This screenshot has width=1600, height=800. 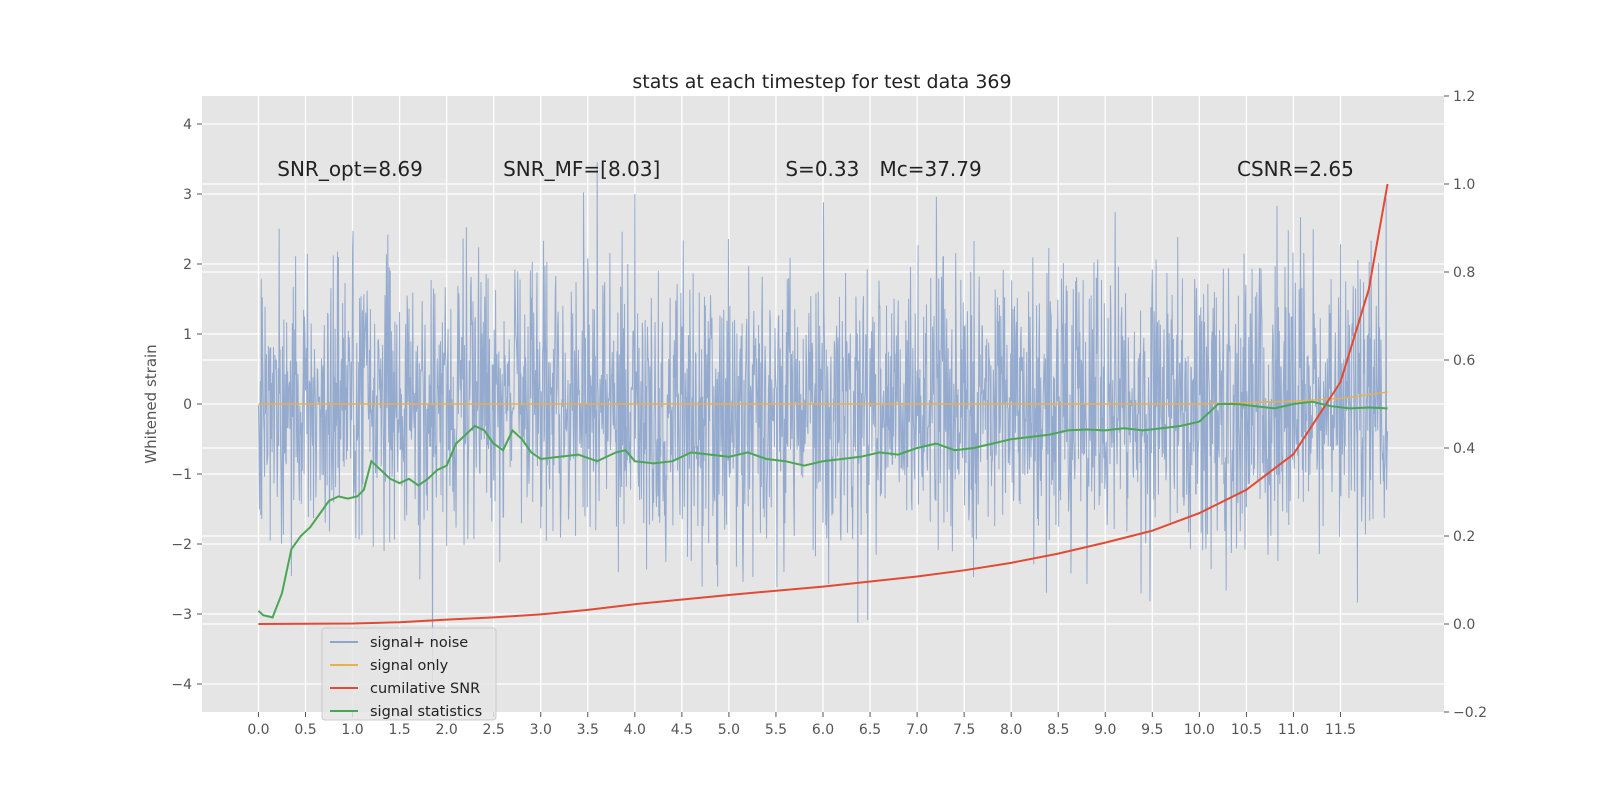 What do you see at coordinates (822, 169) in the screenshot?
I see `annotation: S=0.33` at bounding box center [822, 169].